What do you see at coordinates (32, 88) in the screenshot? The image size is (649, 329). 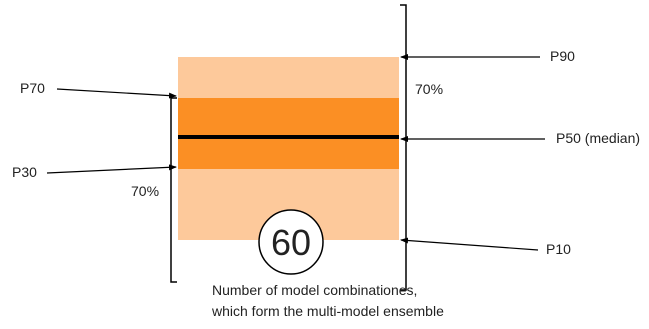 I see `p70-label: P70` at bounding box center [32, 88].